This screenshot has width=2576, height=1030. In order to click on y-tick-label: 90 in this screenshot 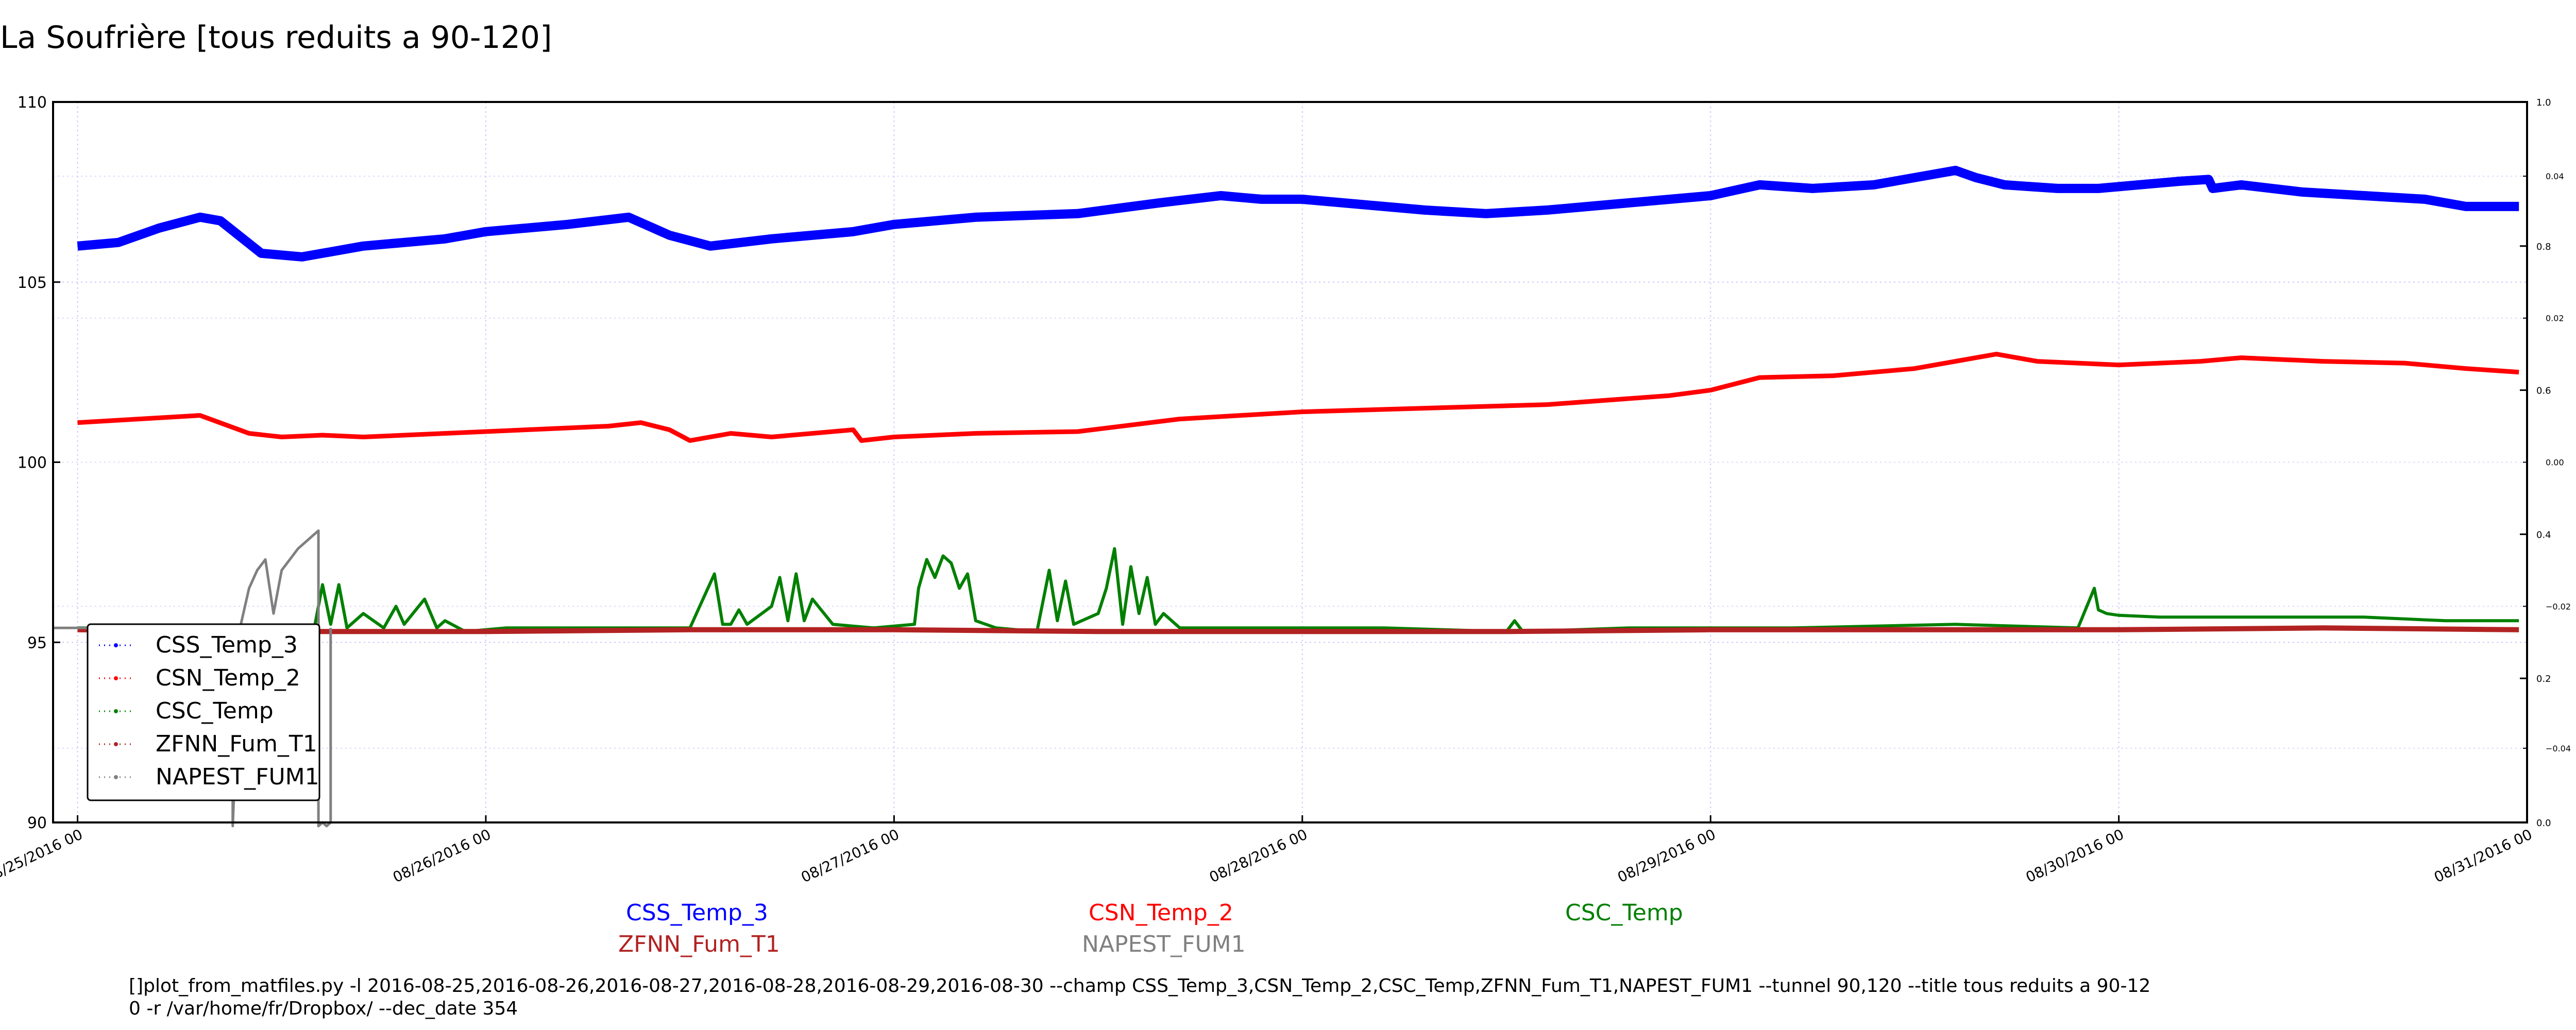, I will do `click(37, 823)`.